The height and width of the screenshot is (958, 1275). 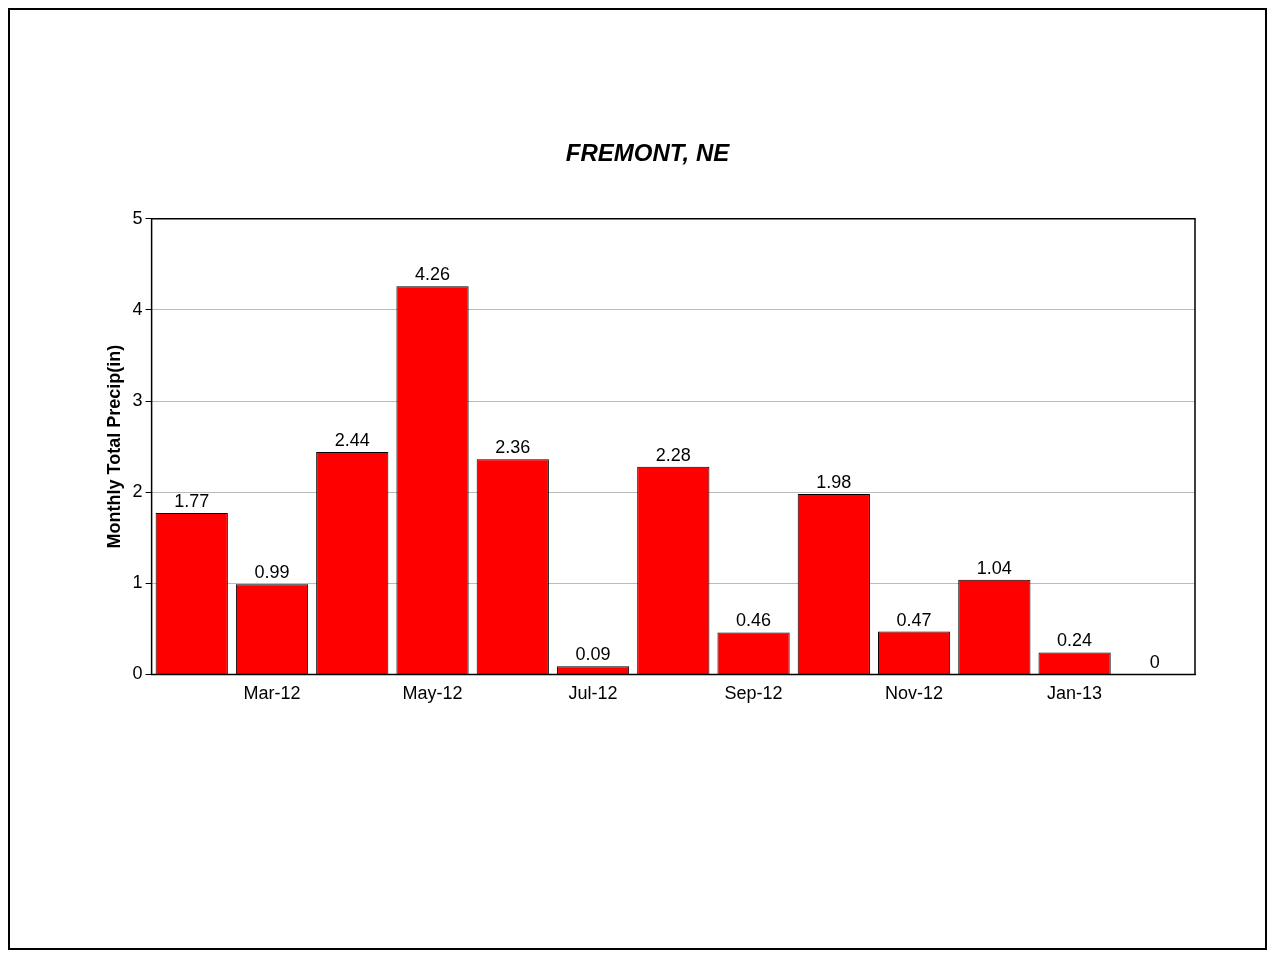 I want to click on x-tick-label: Sep-12, so click(x=753, y=693).